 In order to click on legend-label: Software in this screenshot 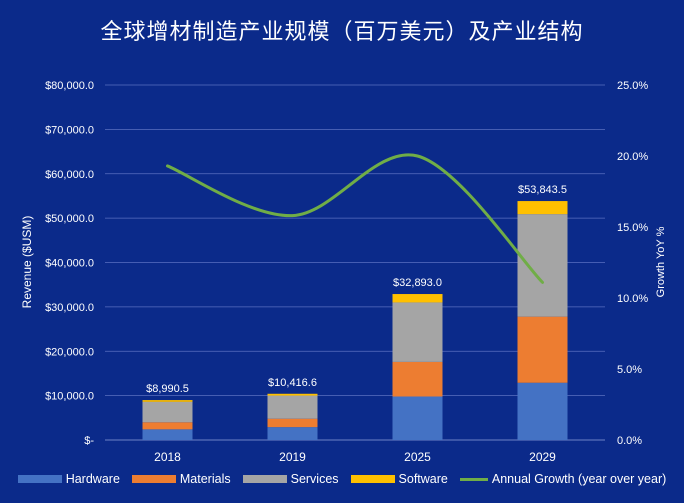, I will do `click(423, 479)`.